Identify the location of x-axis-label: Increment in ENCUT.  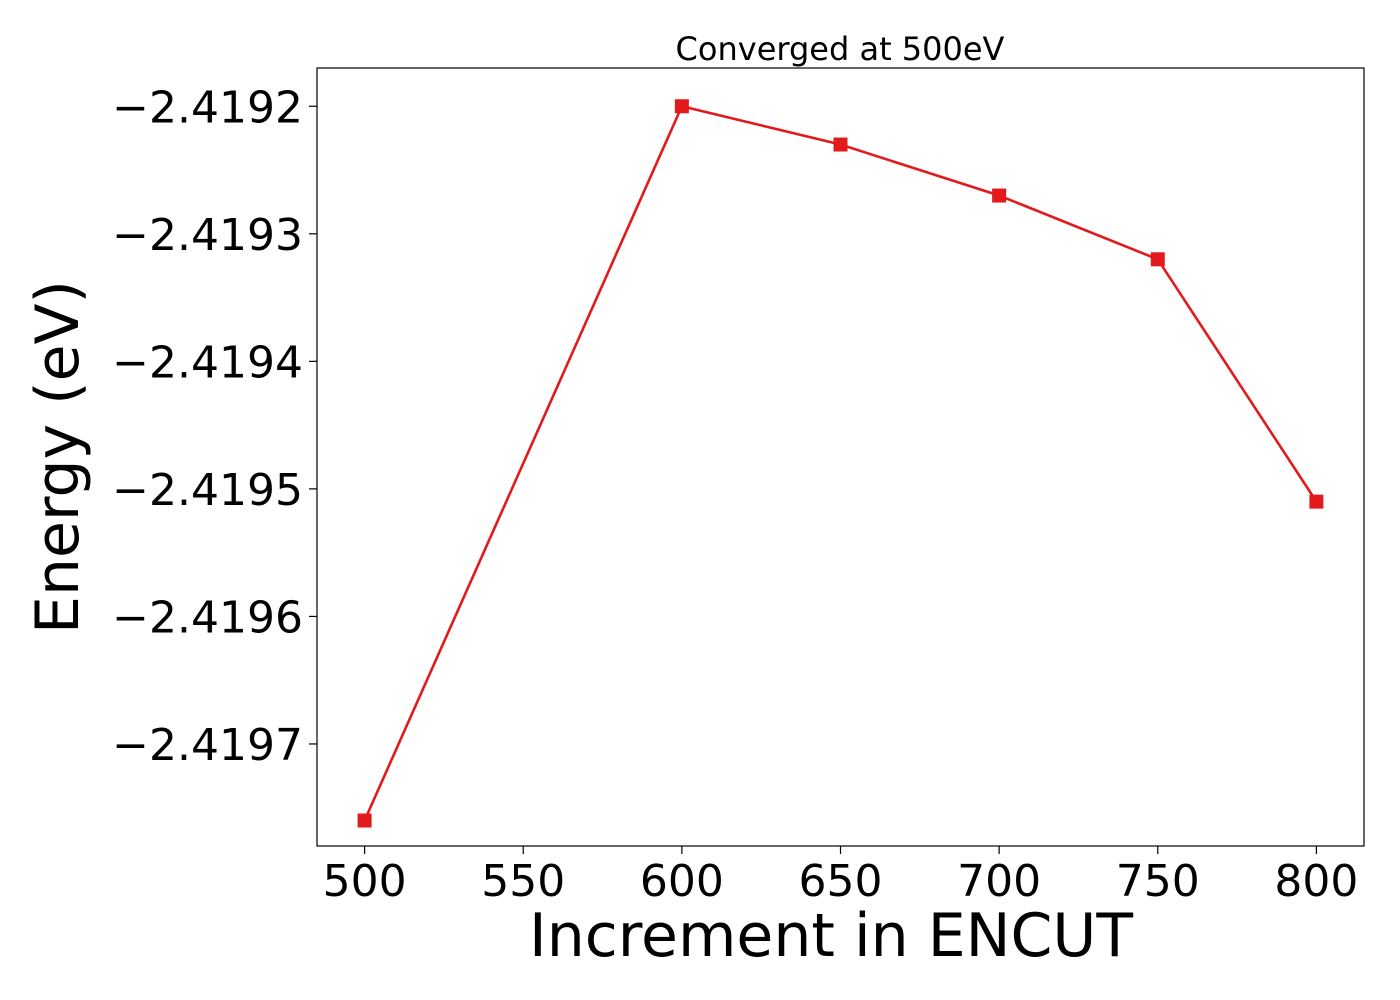
(831, 936).